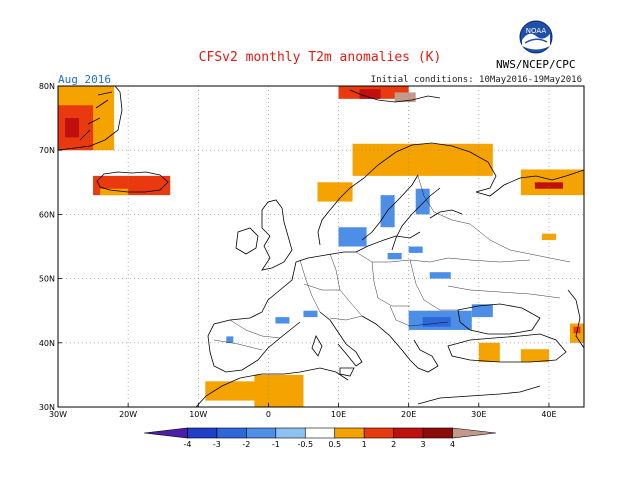 The width and height of the screenshot is (640, 495). What do you see at coordinates (338, 414) in the screenshot?
I see `lon-tick-label: 10E` at bounding box center [338, 414].